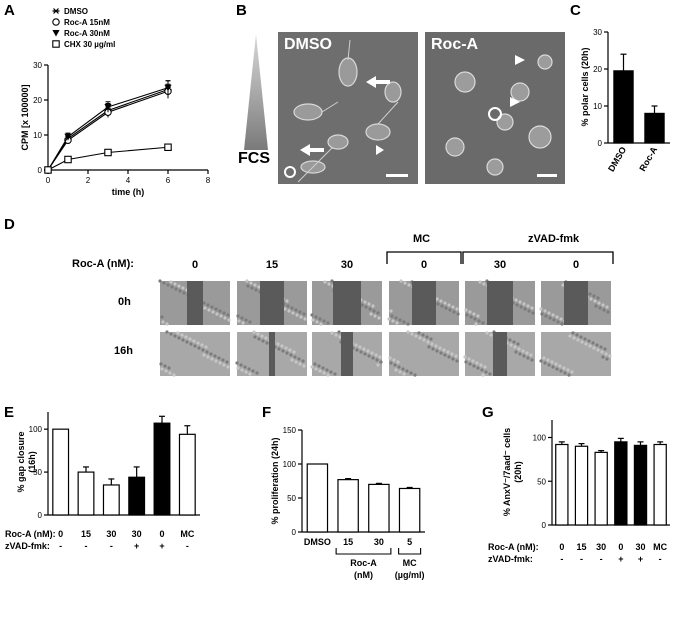  Describe the element at coordinates (317, 542) in the screenshot. I see `f-x-tick-label: DMSO` at that location.